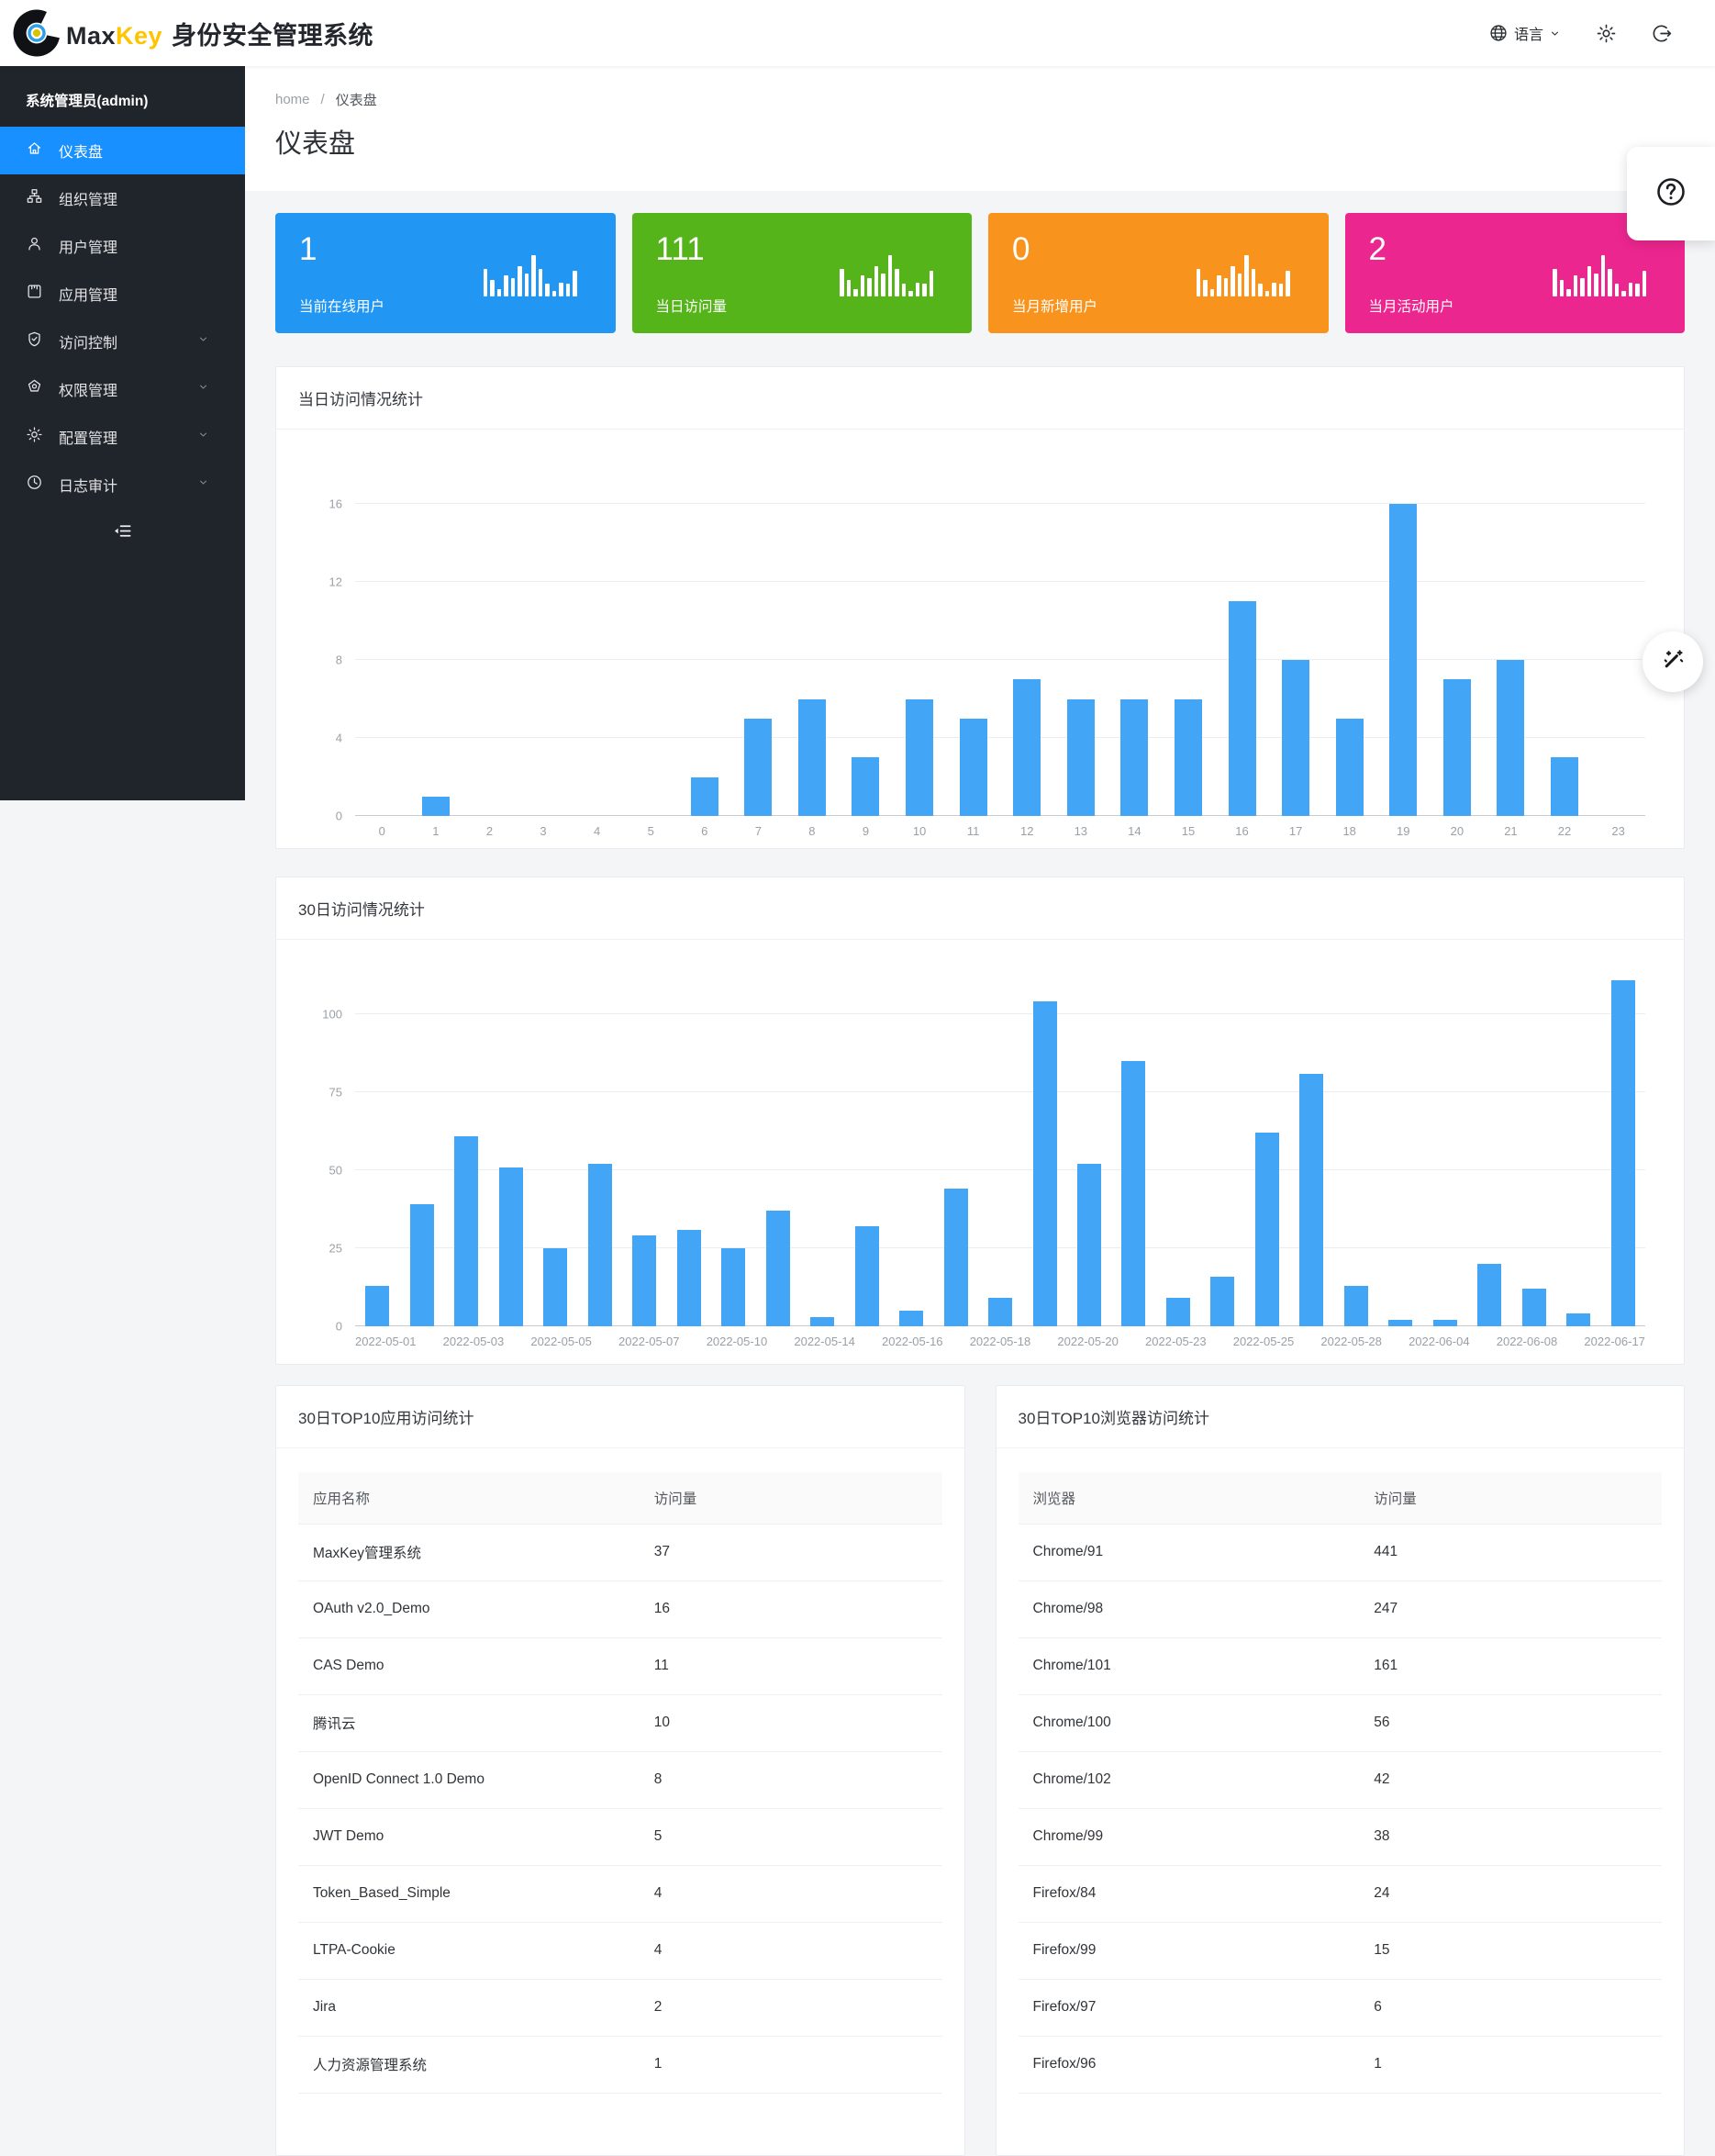 This screenshot has width=1715, height=2156. Describe the element at coordinates (1510, 1894) in the screenshot. I see `cell-count: 24` at that location.